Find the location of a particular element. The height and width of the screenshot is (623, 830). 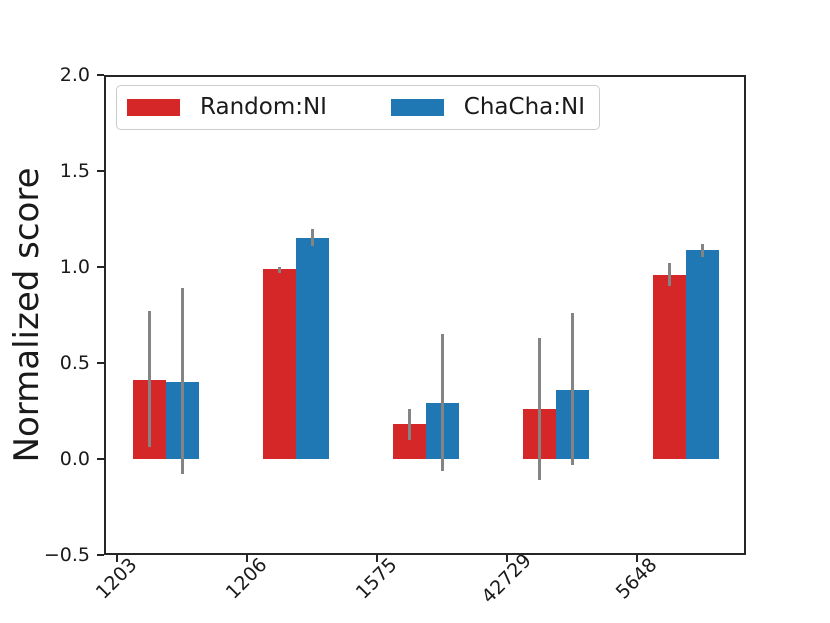

y-tick-label: 2.0 is located at coordinates (74, 75).